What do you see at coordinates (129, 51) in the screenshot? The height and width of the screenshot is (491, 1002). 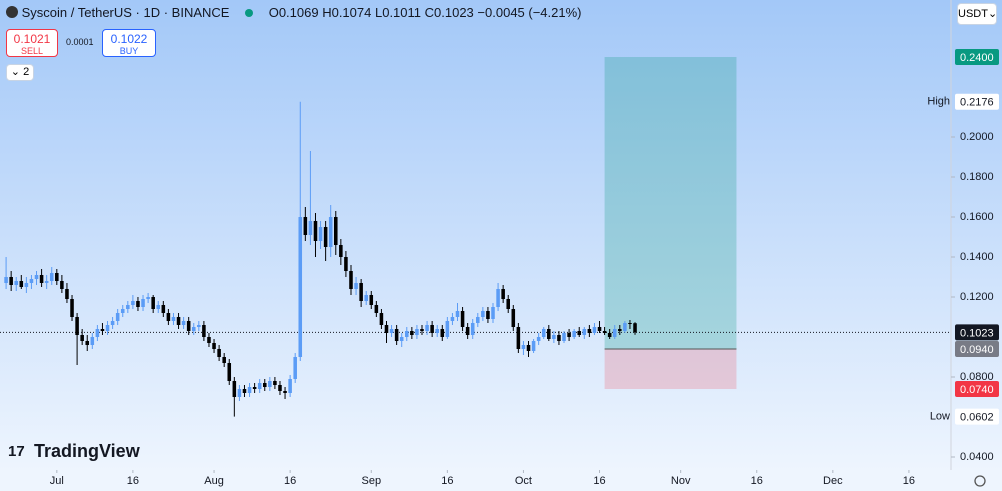 I see `buy-label: BUY` at bounding box center [129, 51].